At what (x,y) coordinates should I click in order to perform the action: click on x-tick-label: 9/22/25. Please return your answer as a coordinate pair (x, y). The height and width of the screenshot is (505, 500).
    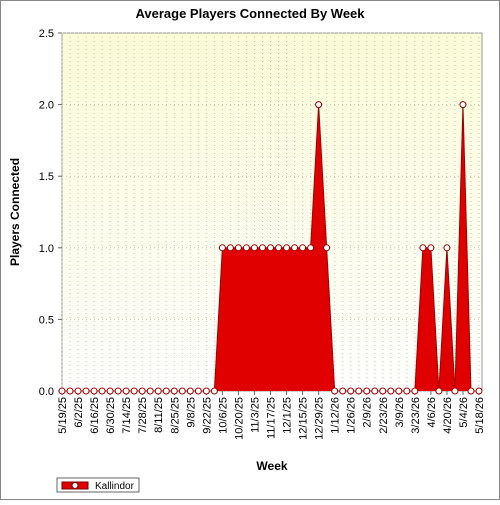
    Looking at the image, I should click on (207, 415).